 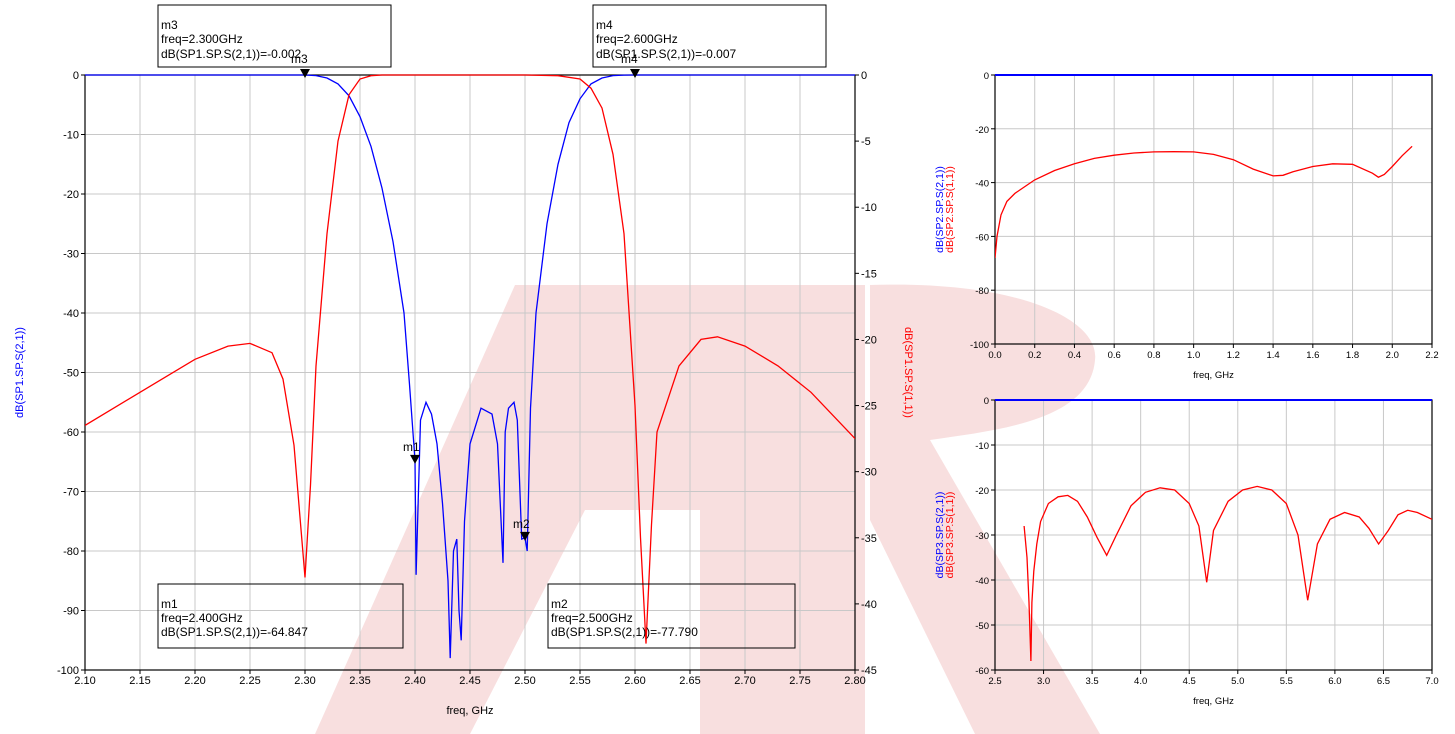 What do you see at coordinates (202, 39) in the screenshot?
I see `annotation-line: freq=2.300GHz` at bounding box center [202, 39].